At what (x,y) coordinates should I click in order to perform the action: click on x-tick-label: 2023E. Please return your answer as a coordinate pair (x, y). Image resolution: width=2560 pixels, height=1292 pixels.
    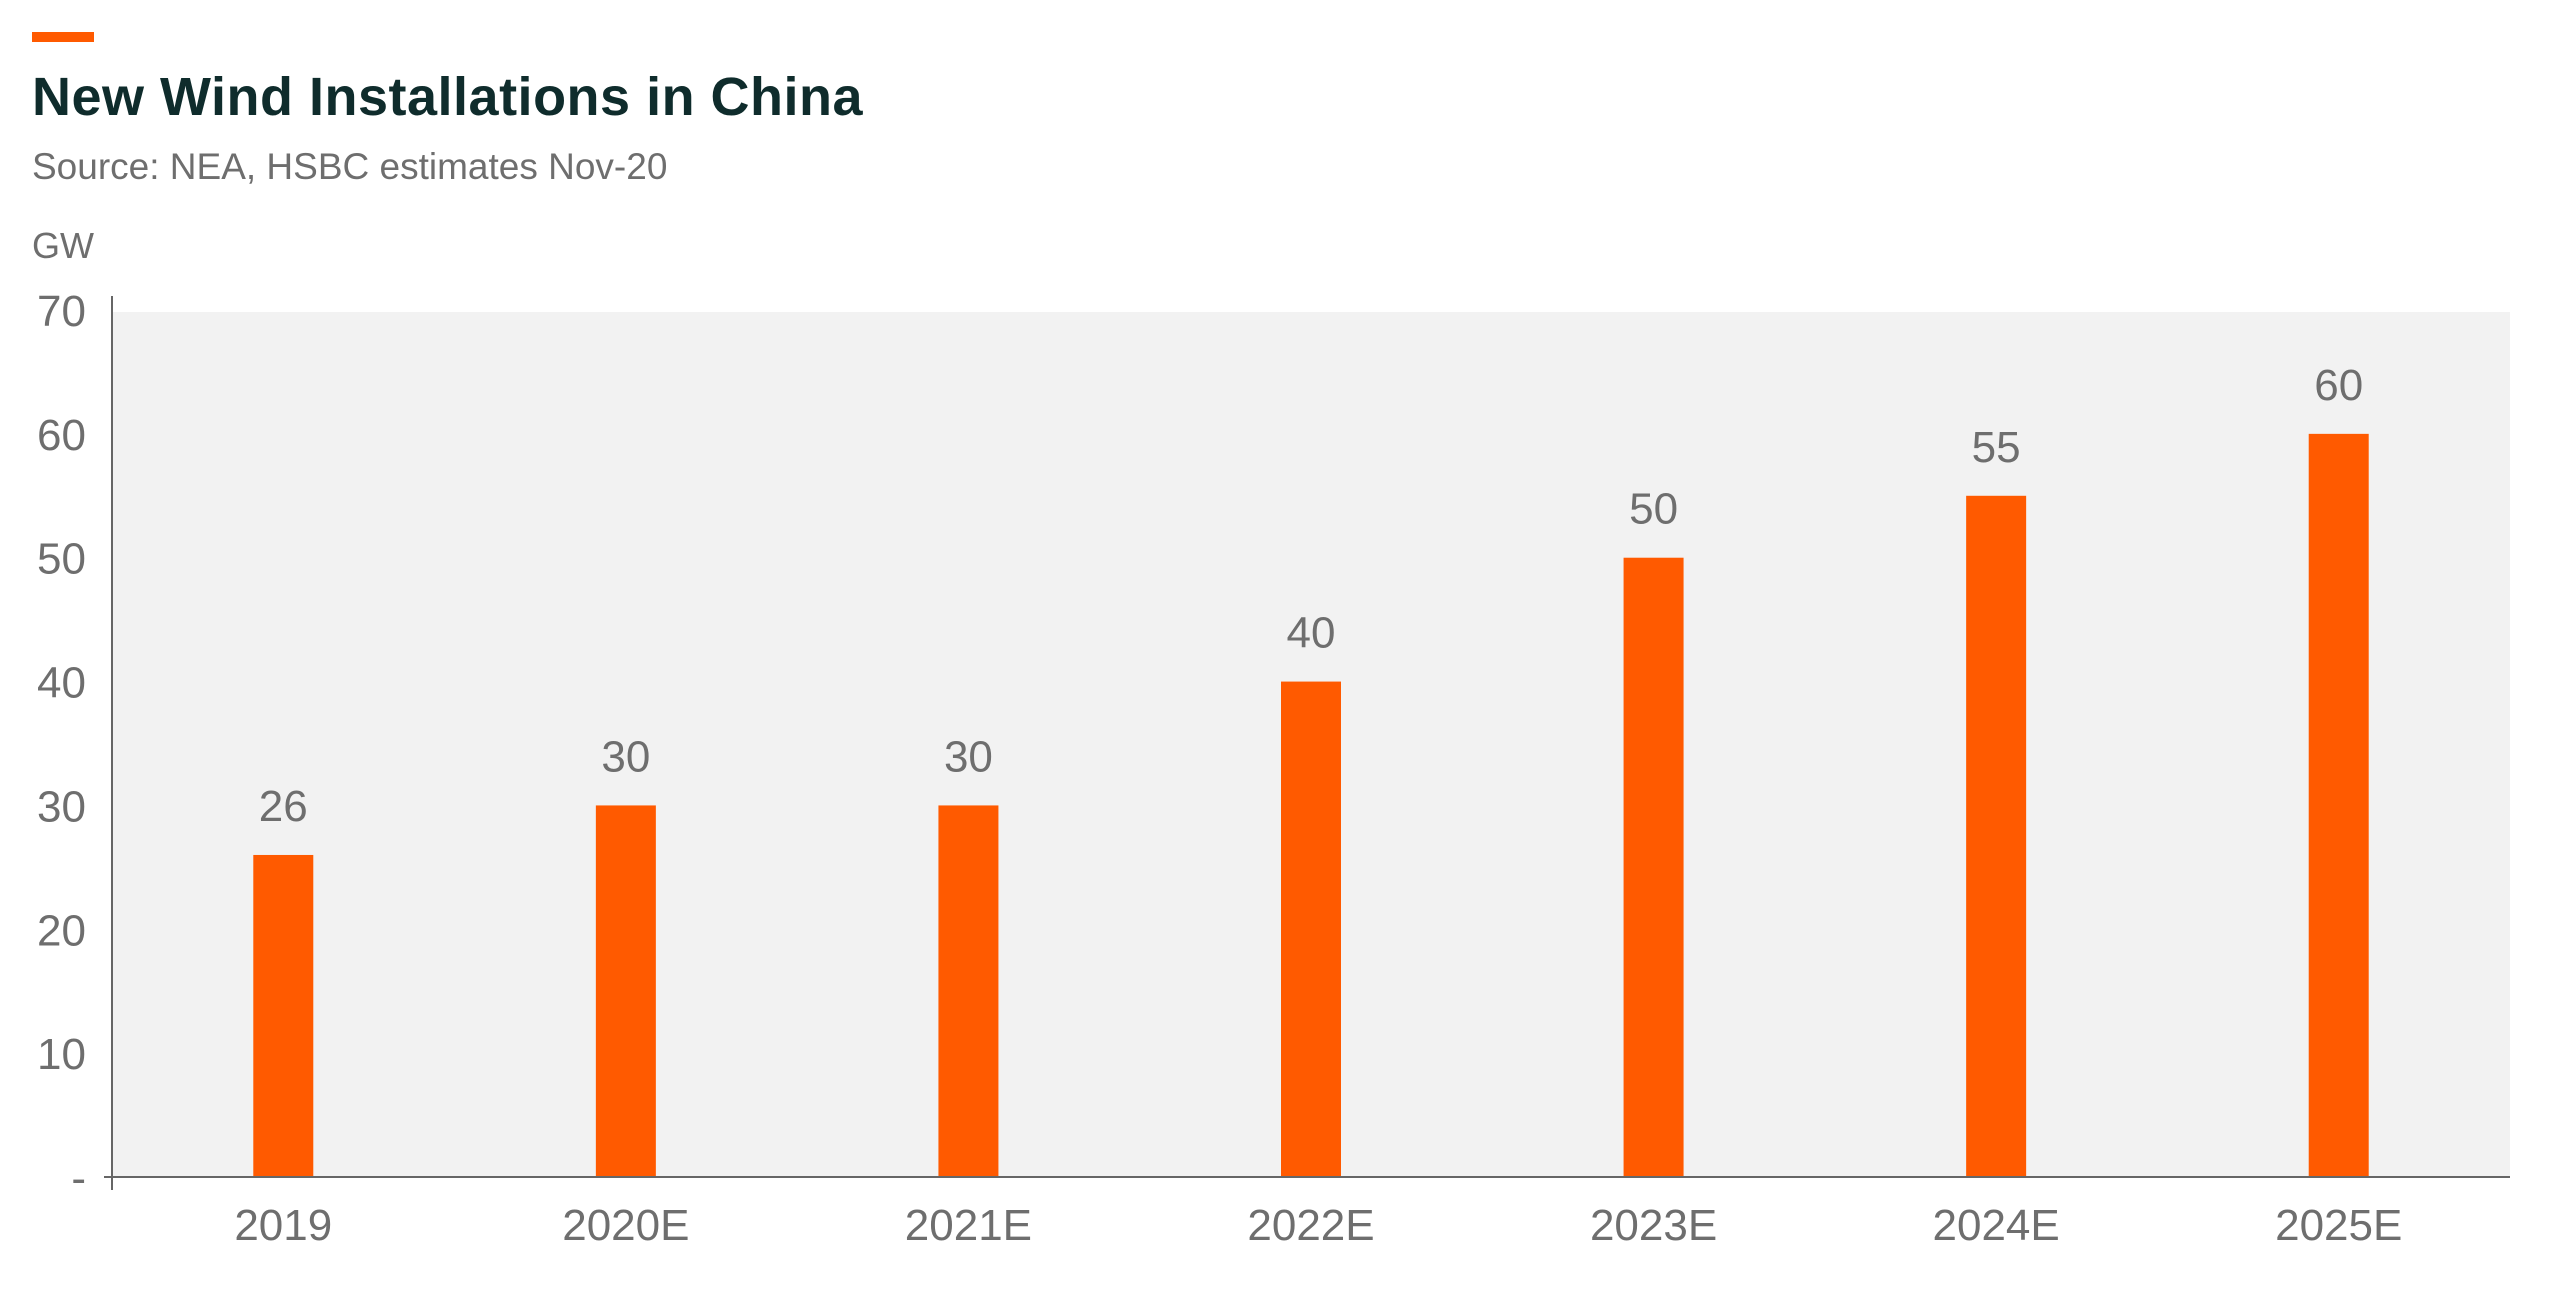
    Looking at the image, I should click on (1653, 1225).